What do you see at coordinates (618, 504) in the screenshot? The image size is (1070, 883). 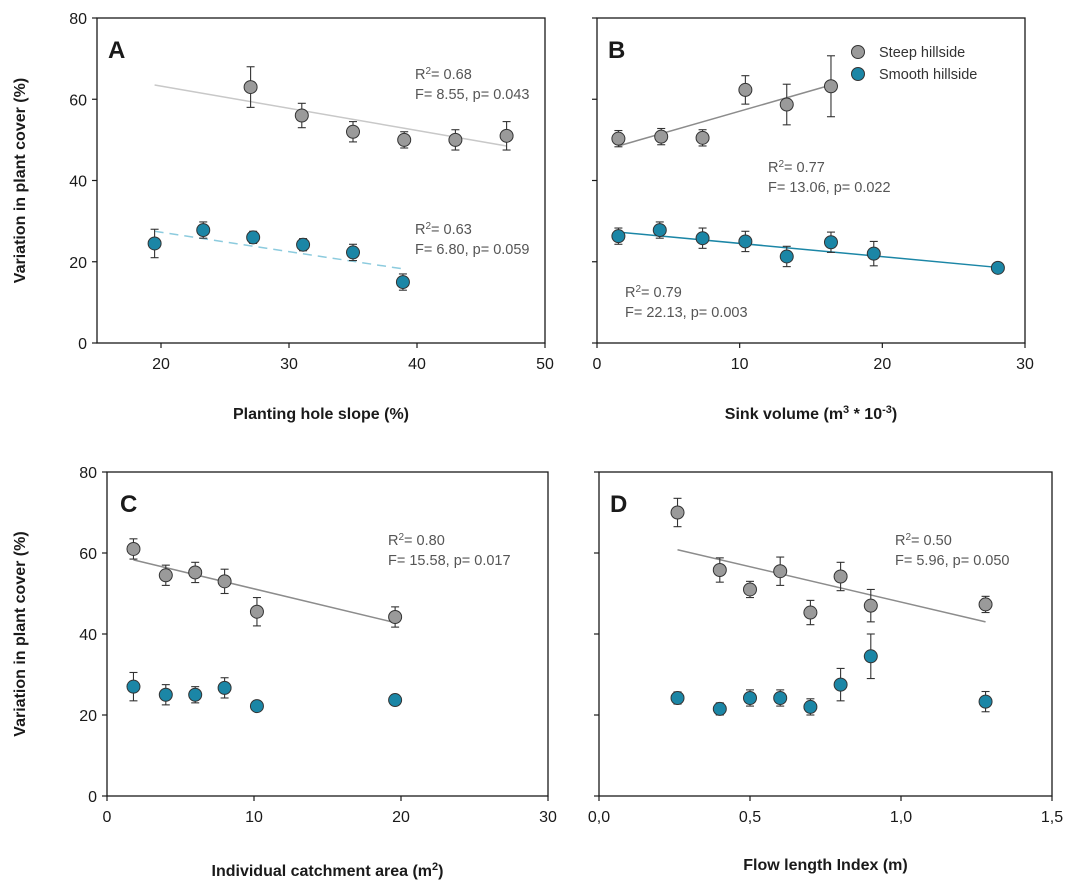 I see `panel-letter: D` at bounding box center [618, 504].